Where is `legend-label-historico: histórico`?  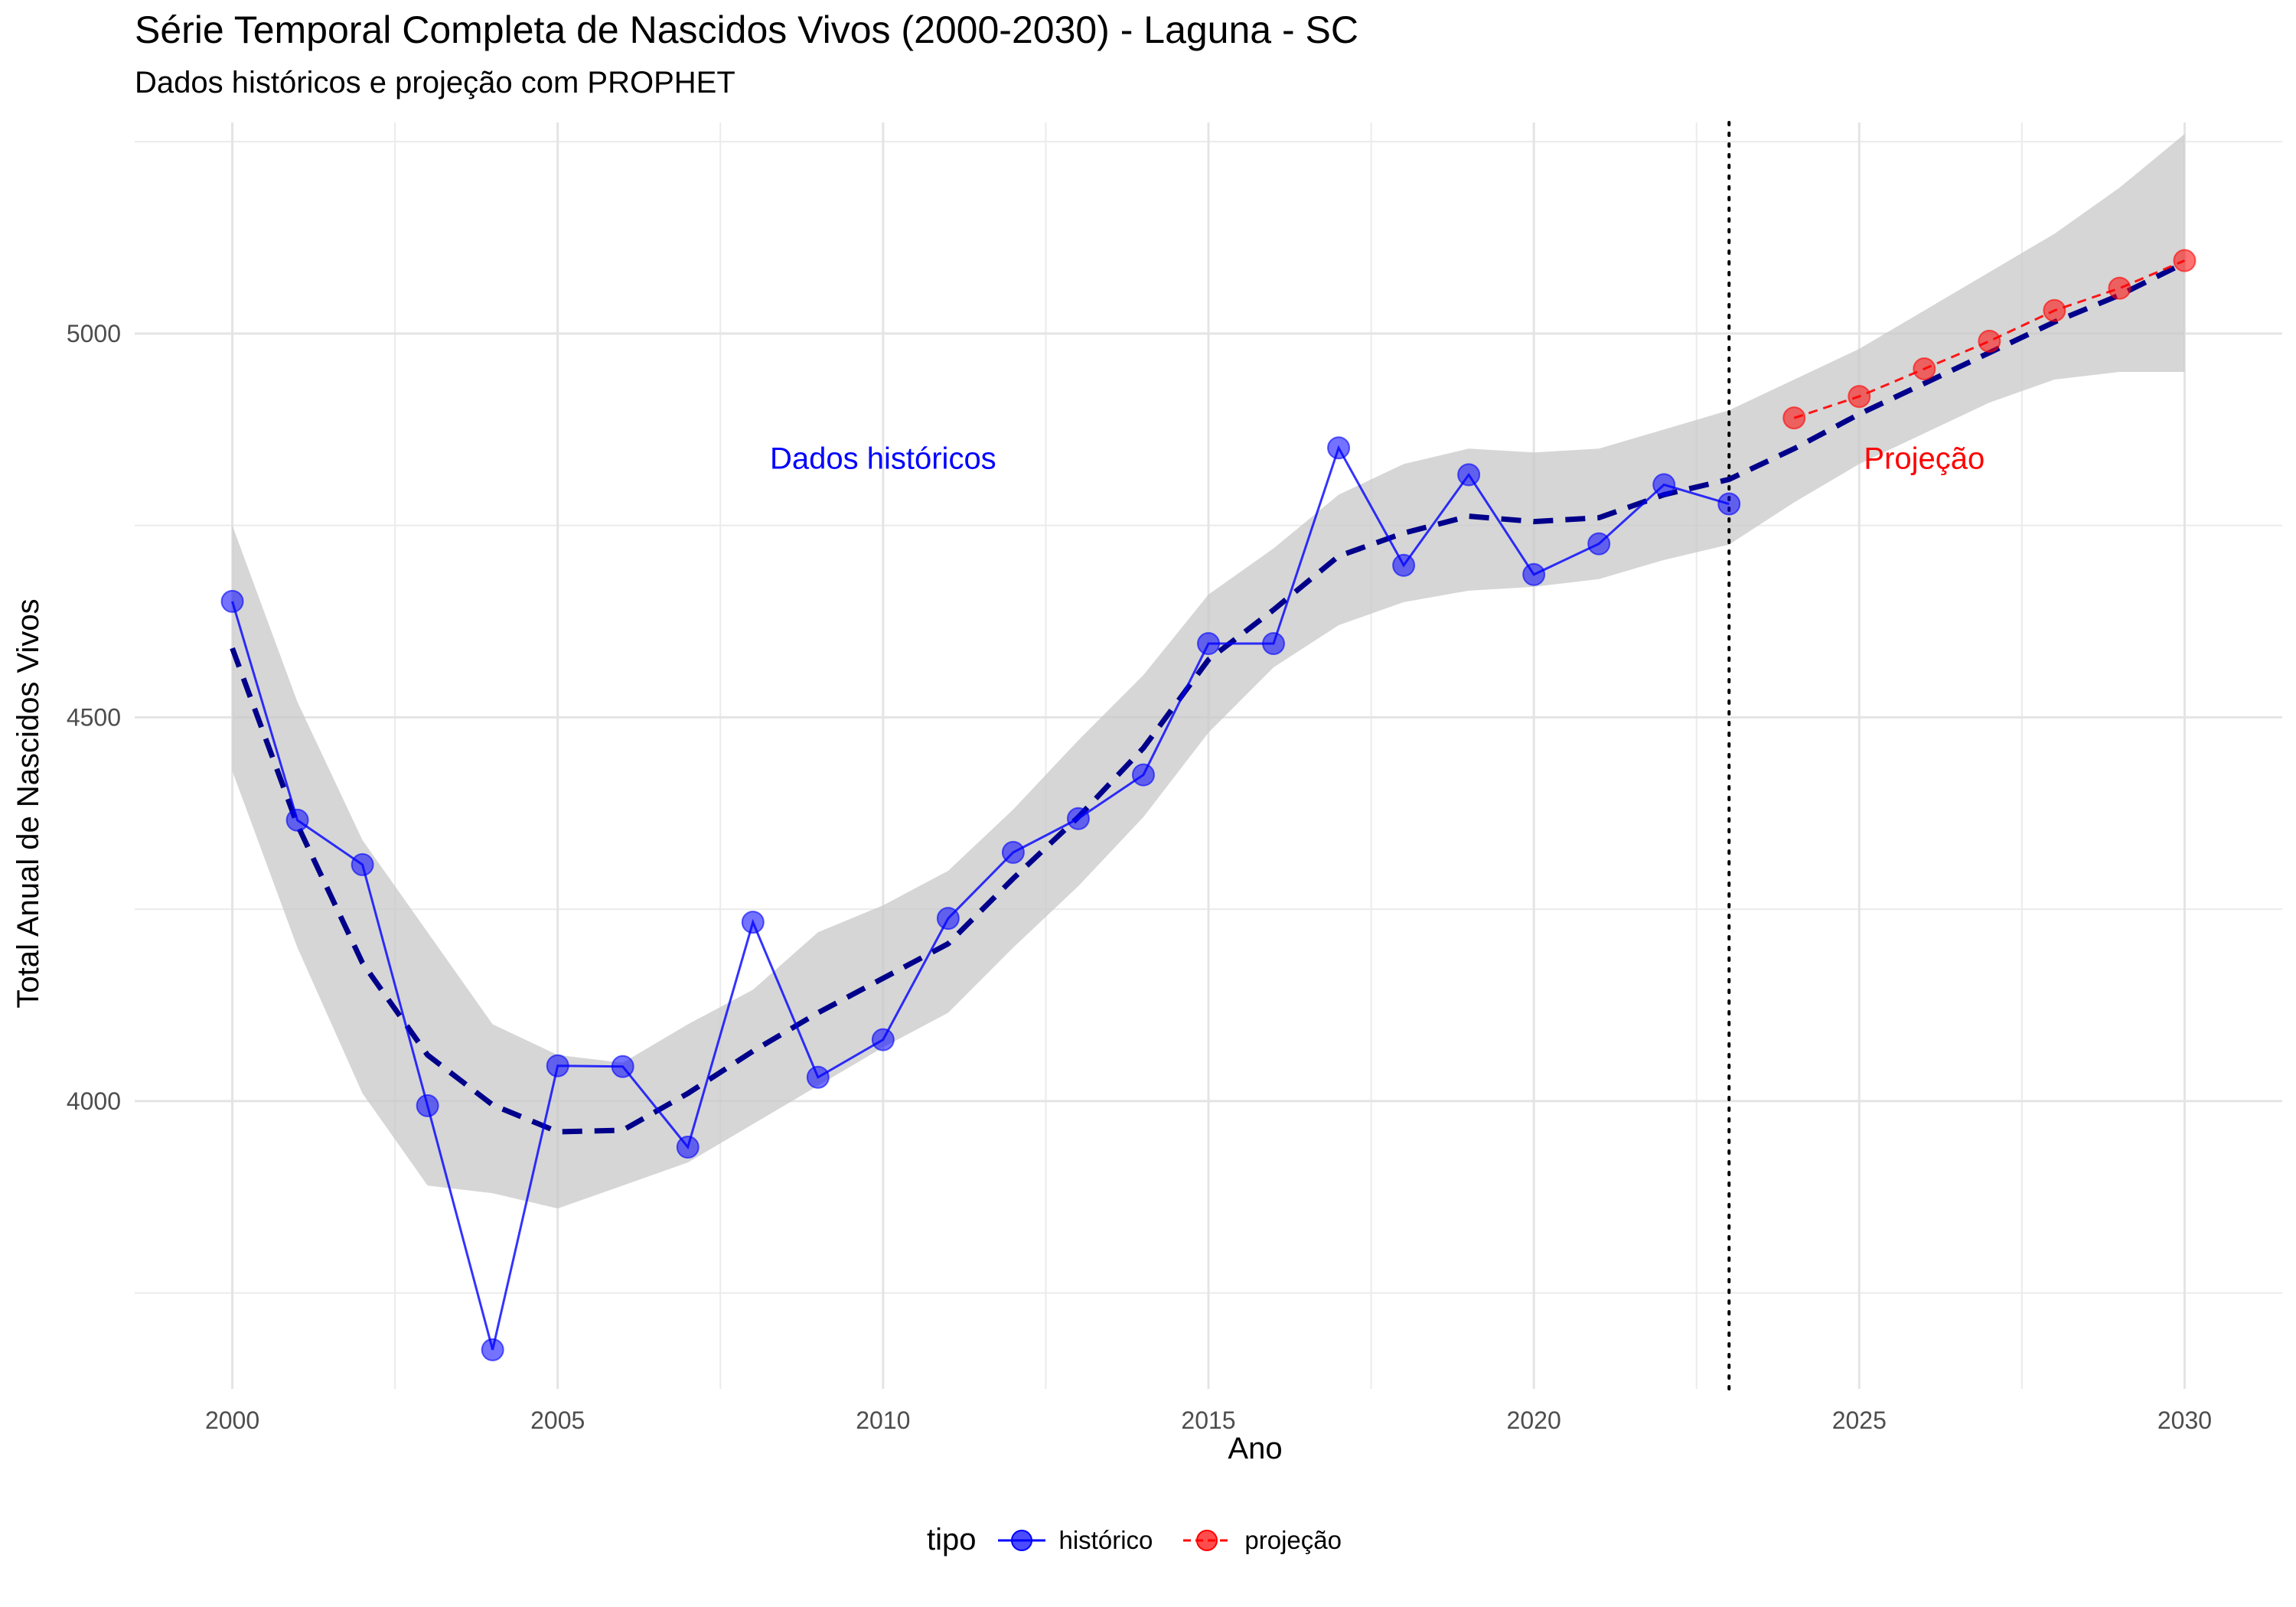
legend-label-historico: histórico is located at coordinates (1105, 1539).